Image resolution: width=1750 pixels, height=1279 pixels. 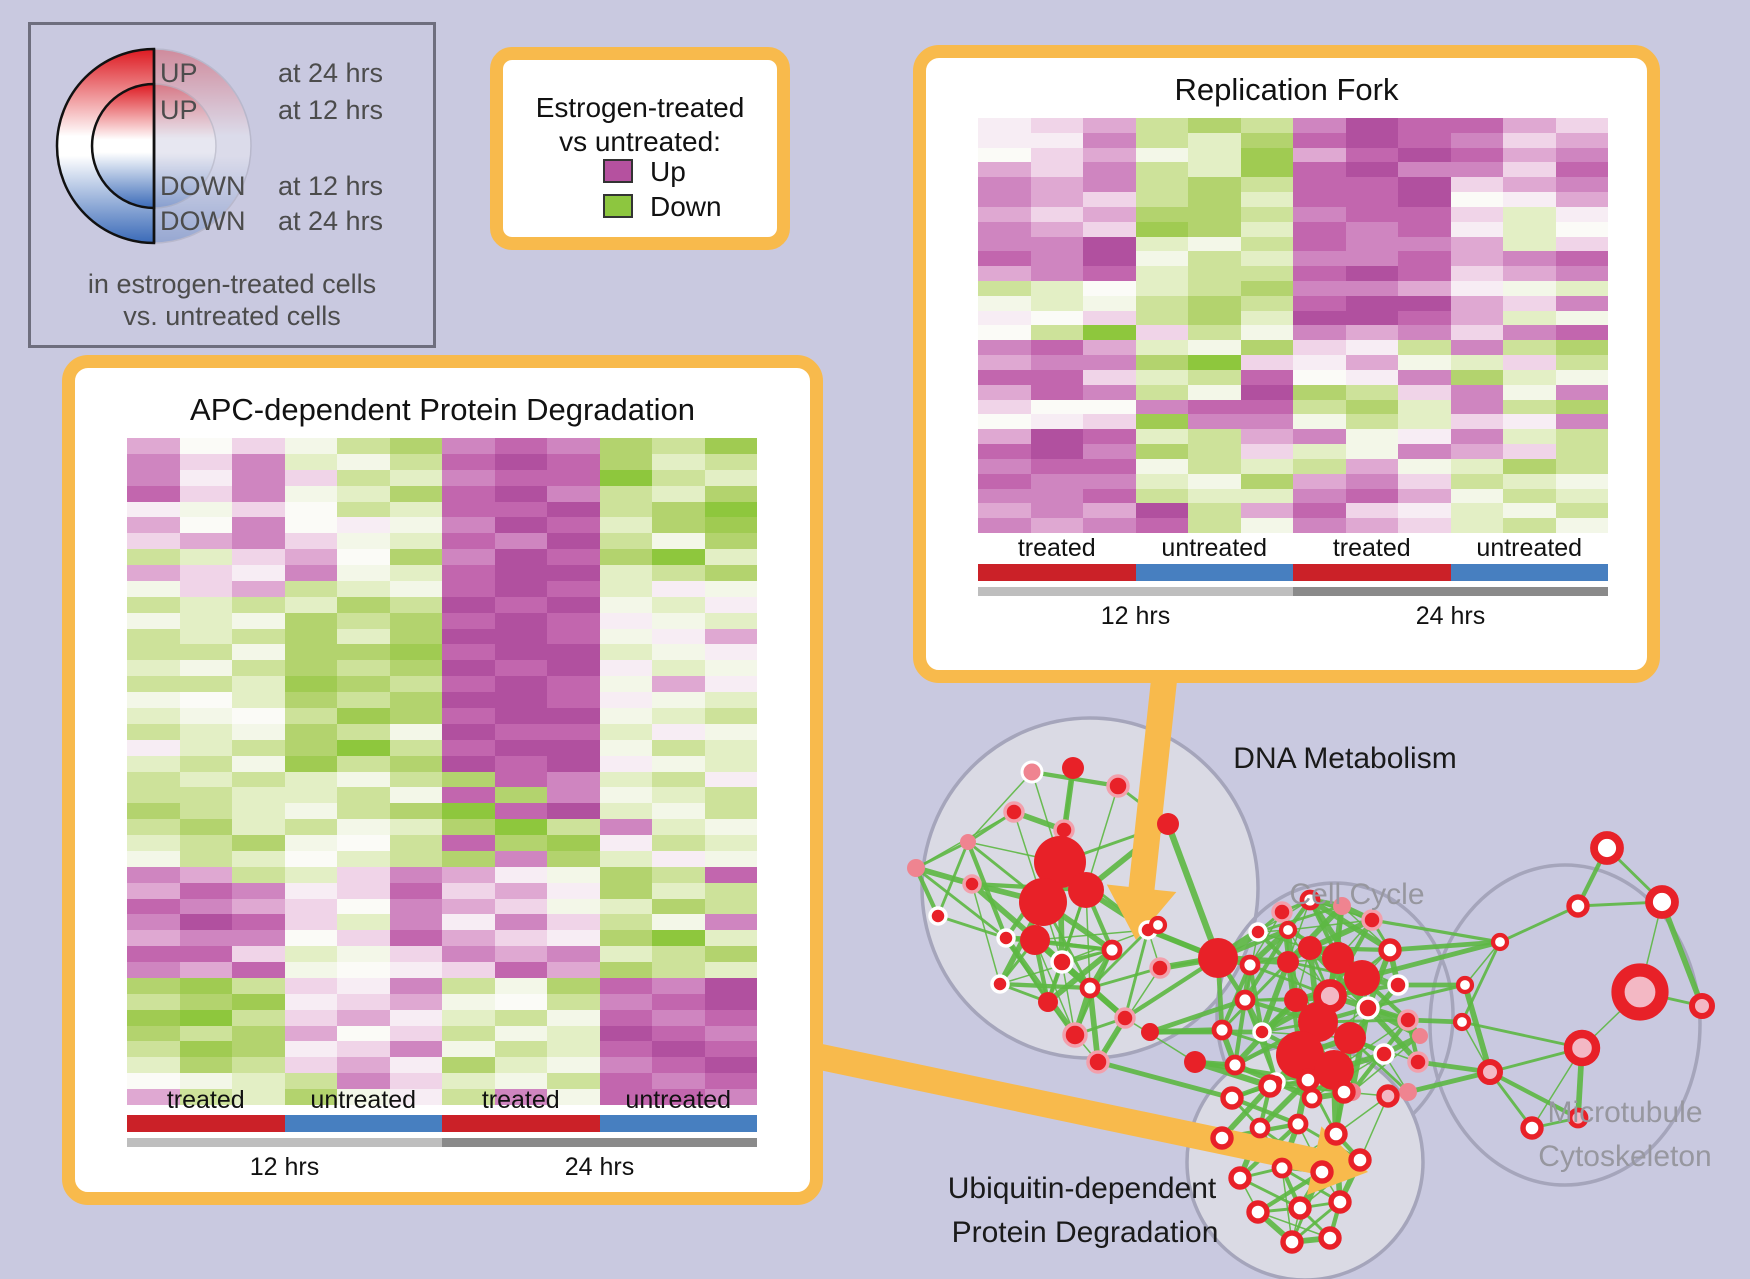 I want to click on legend-up24-dir: UP, so click(x=179, y=73).